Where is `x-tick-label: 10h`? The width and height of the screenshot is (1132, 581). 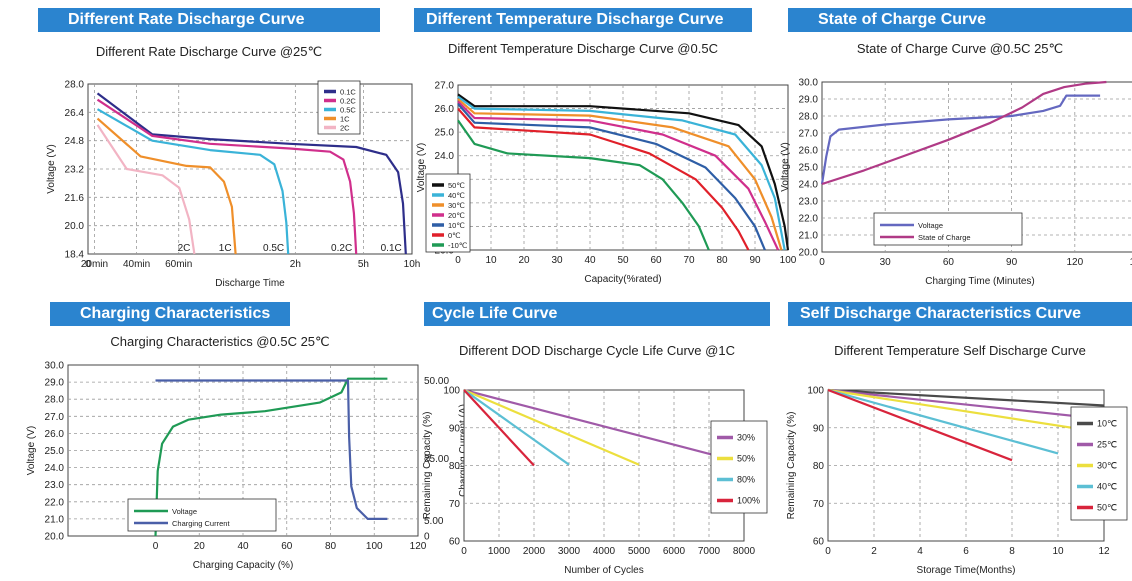
x-tick-label: 10h is located at coordinates (412, 264).